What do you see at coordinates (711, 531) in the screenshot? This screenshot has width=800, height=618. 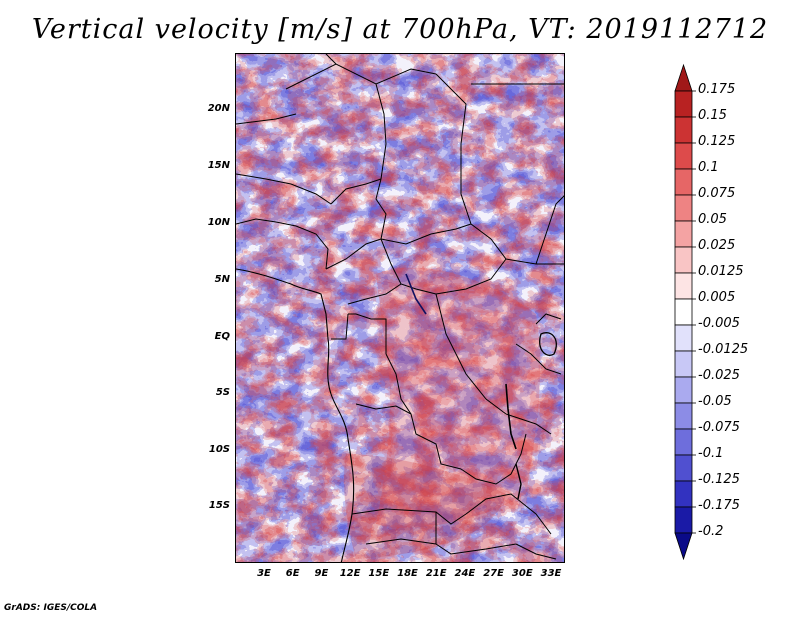 I see `colorbar-label: -0.2` at bounding box center [711, 531].